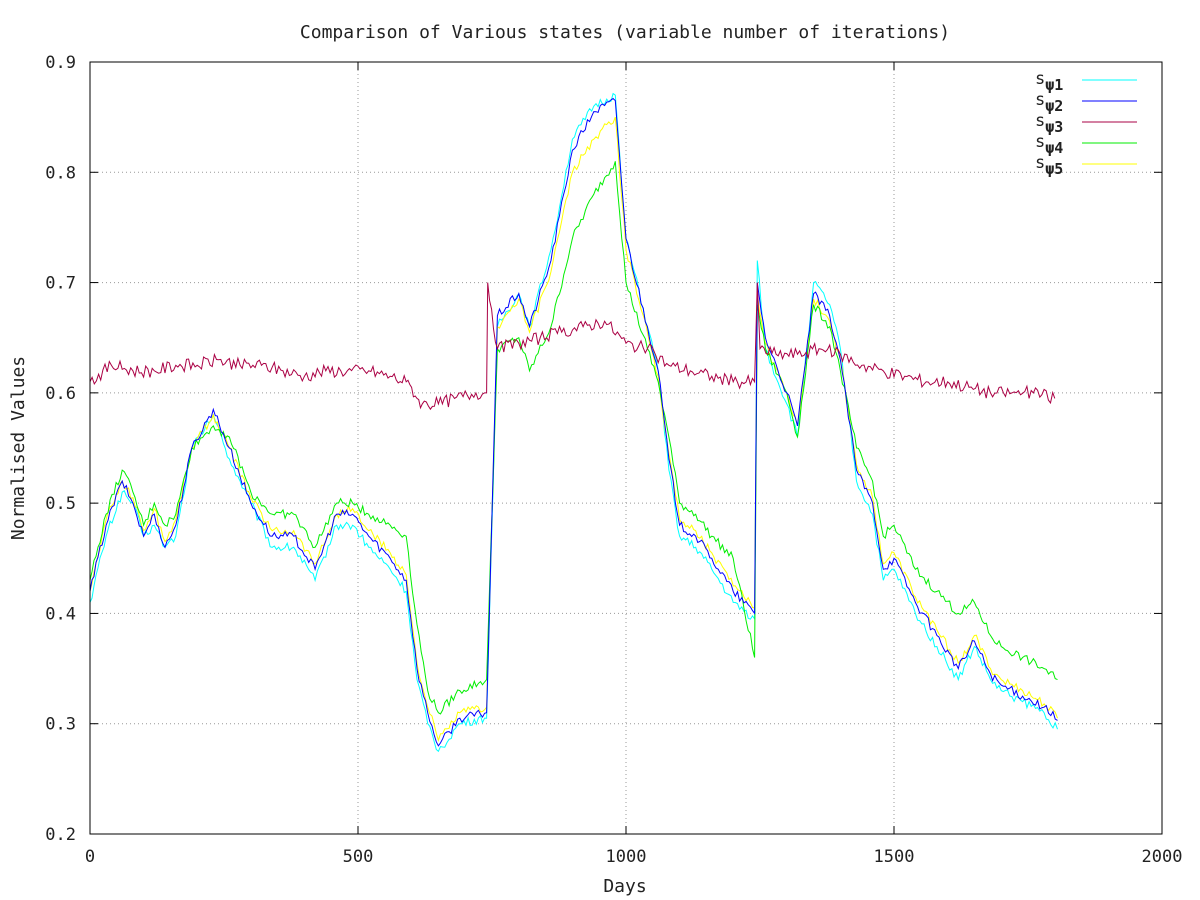 The height and width of the screenshot is (900, 1200). What do you see at coordinates (60, 63) in the screenshot?
I see `y-tick-label: 0.9` at bounding box center [60, 63].